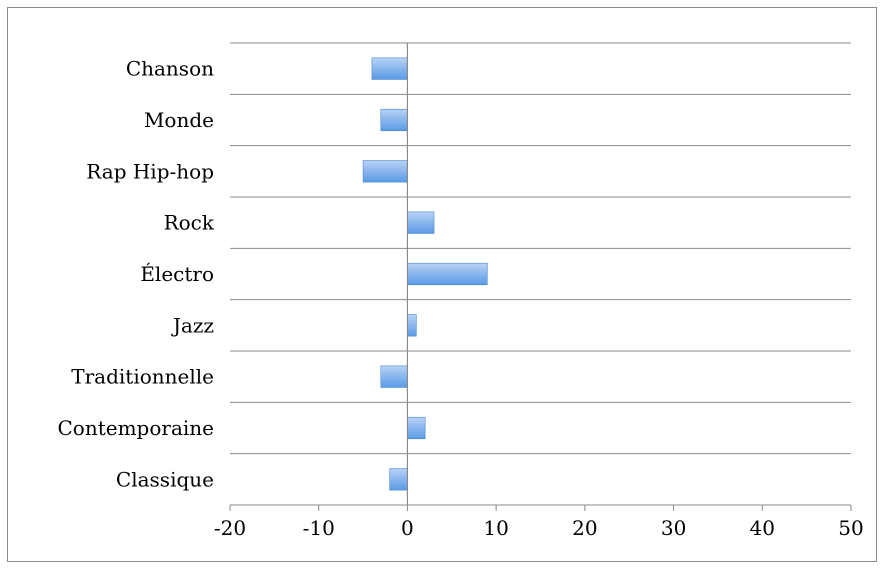 The height and width of the screenshot is (568, 885). Describe the element at coordinates (398, 479) in the screenshot. I see `bar-classique` at that location.